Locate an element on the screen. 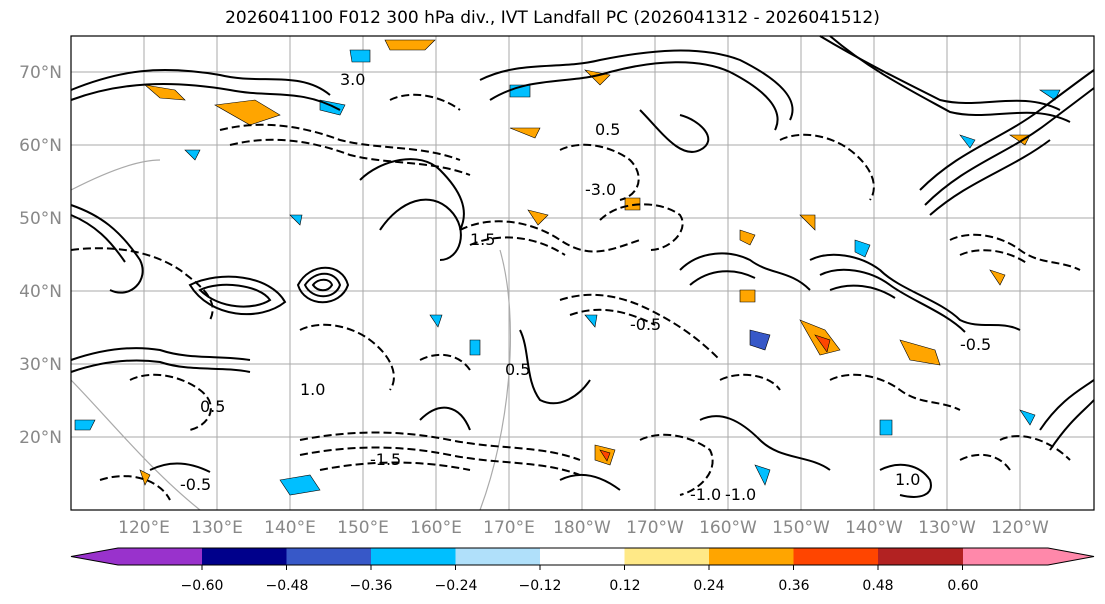 The width and height of the screenshot is (1105, 604). contour-label: 1.5 is located at coordinates (482, 239).